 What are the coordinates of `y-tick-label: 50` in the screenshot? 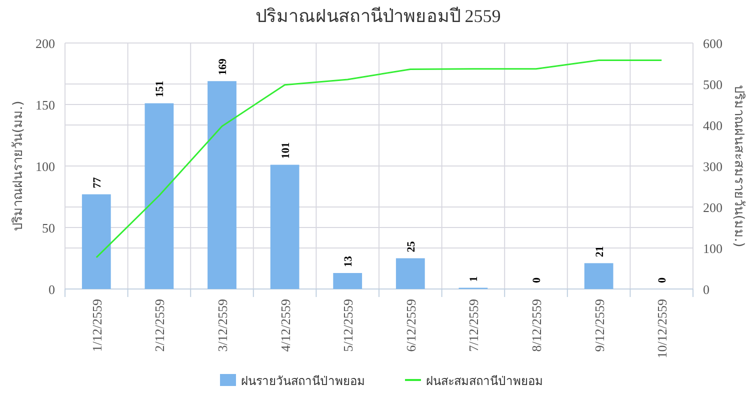 It's located at (48, 228).